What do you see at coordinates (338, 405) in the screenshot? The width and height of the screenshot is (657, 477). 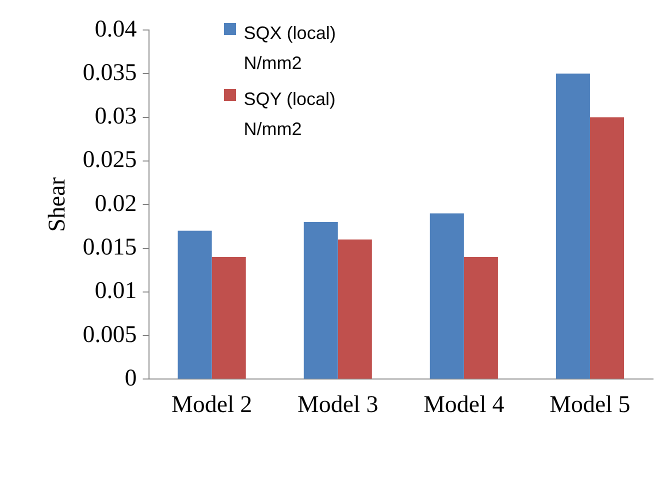 I see `x-tick-label: Model 3` at bounding box center [338, 405].